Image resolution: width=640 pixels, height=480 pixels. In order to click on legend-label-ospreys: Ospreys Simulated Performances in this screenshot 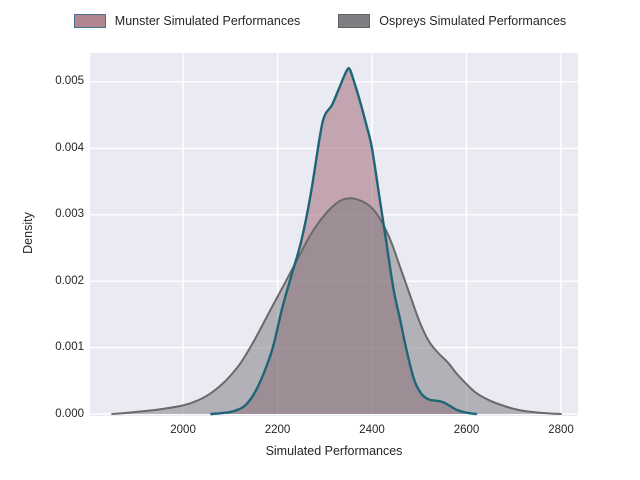, I will do `click(473, 21)`.